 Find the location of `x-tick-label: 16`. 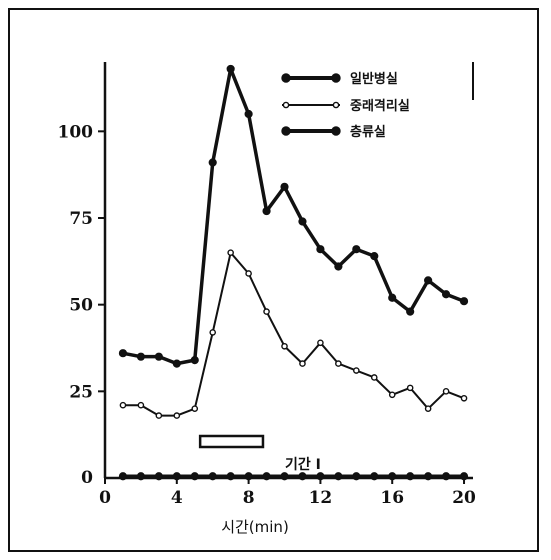

x-tick-label: 16 is located at coordinates (392, 498).